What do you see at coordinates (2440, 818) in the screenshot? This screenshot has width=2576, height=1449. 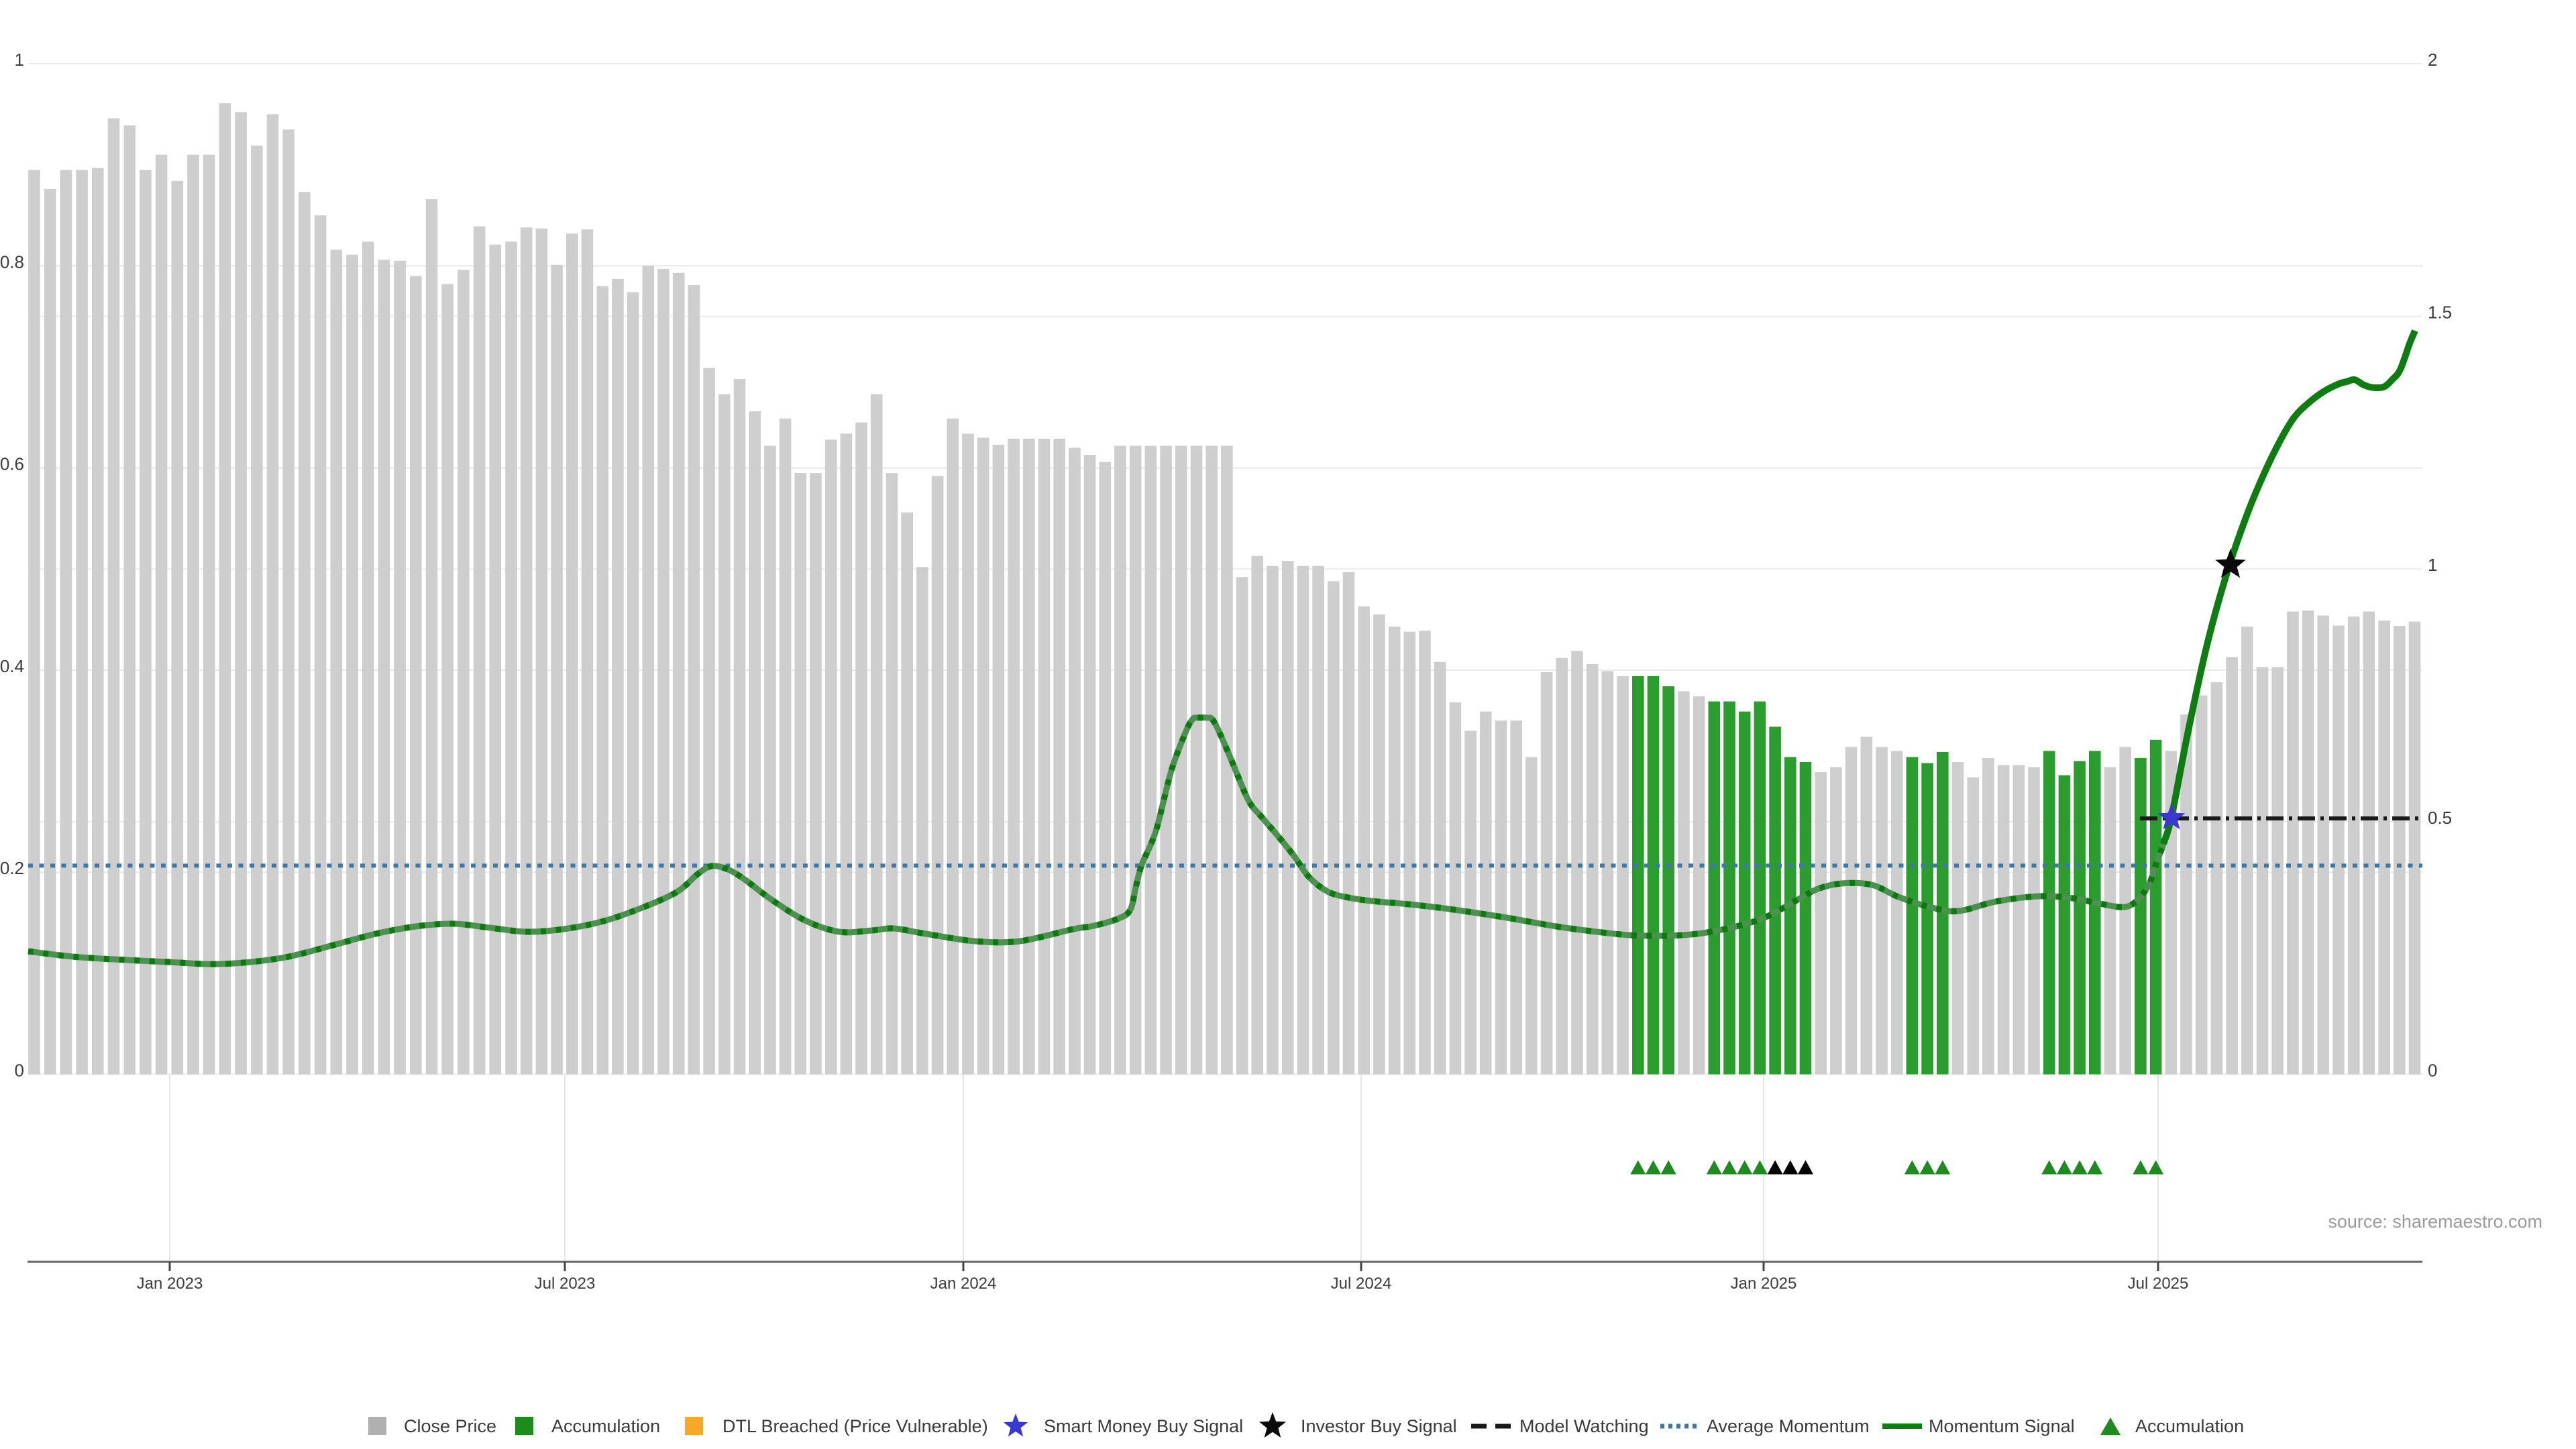 I see `svg-text: 0.5` at bounding box center [2440, 818].